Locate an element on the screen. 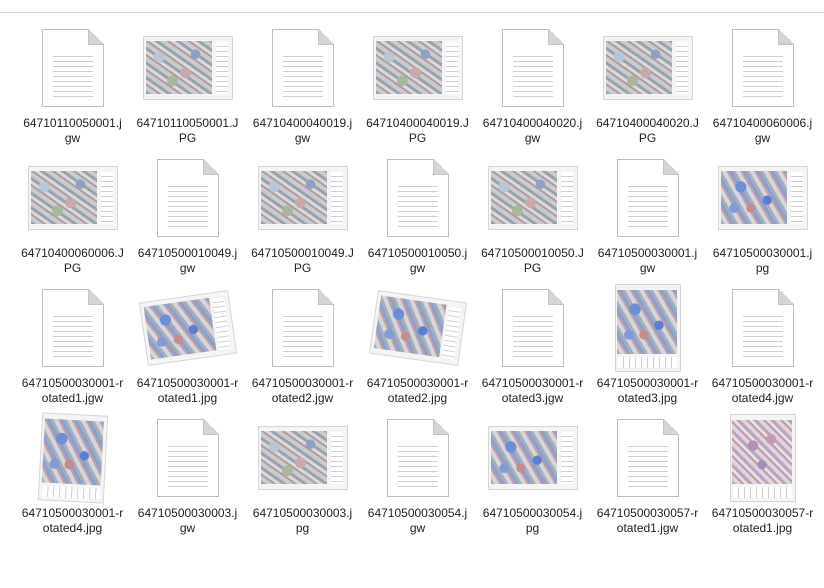  file-item: 64710400040019.JPG is located at coordinates (417, 85).